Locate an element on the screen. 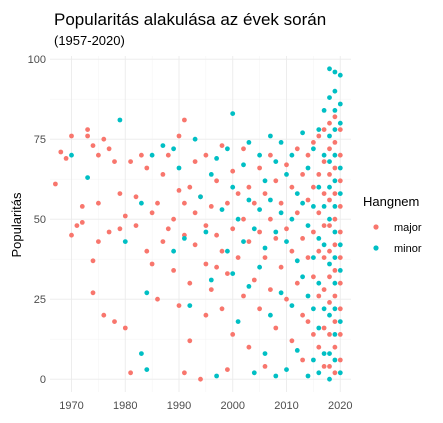 The width and height of the screenshot is (443, 423). x-tick-label: 2020 is located at coordinates (340, 406).